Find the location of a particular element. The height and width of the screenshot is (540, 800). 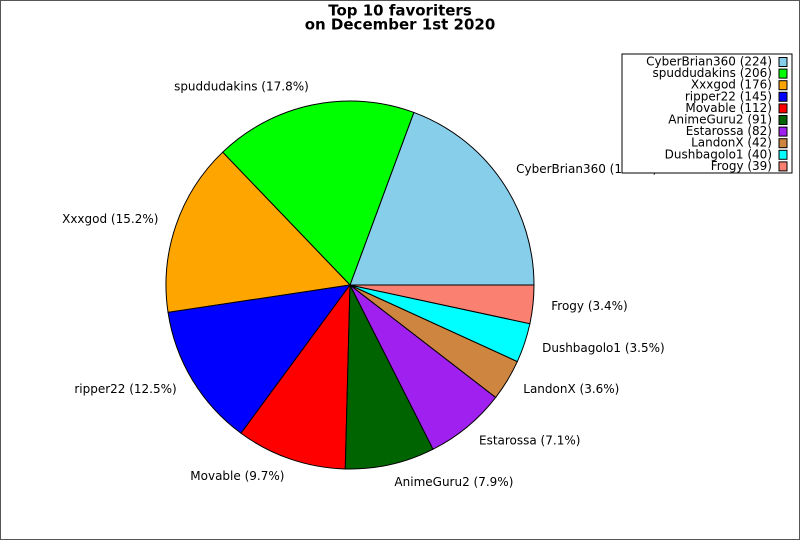

slice-label: LandonX (3.6%) is located at coordinates (571, 389).